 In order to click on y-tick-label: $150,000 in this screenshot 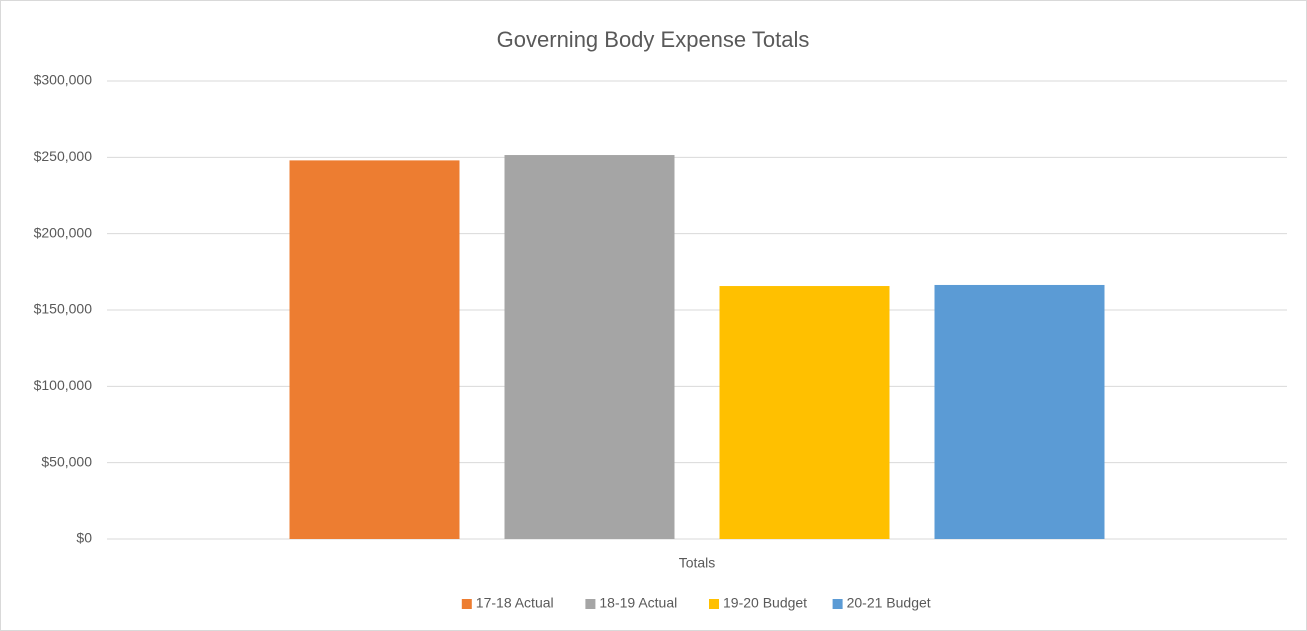, I will do `click(63, 309)`.